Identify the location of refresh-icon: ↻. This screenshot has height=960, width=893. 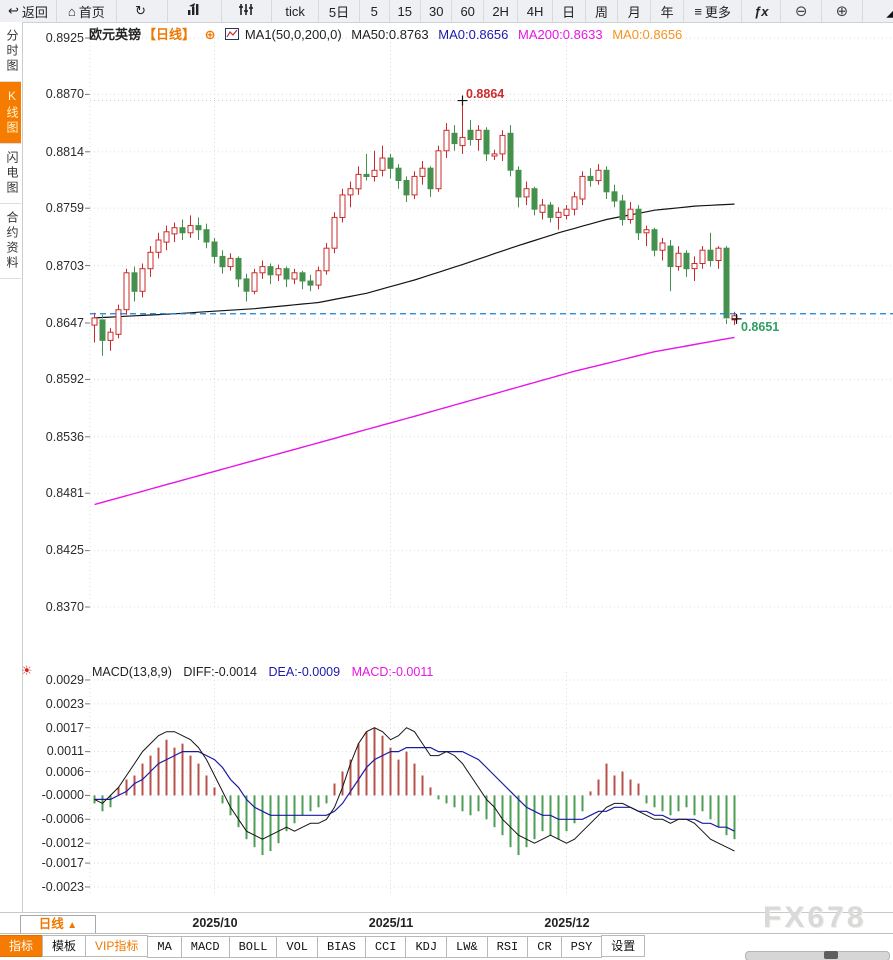
(140, 10).